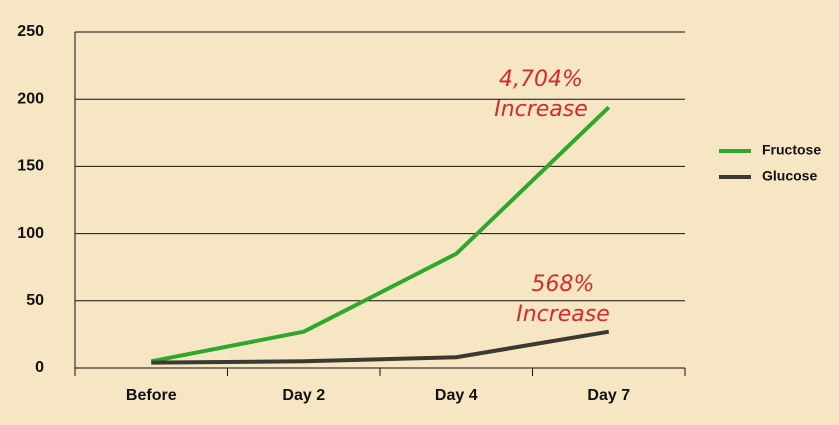 The image size is (839, 425). What do you see at coordinates (35, 300) in the screenshot?
I see `y-tick-label: 50` at bounding box center [35, 300].